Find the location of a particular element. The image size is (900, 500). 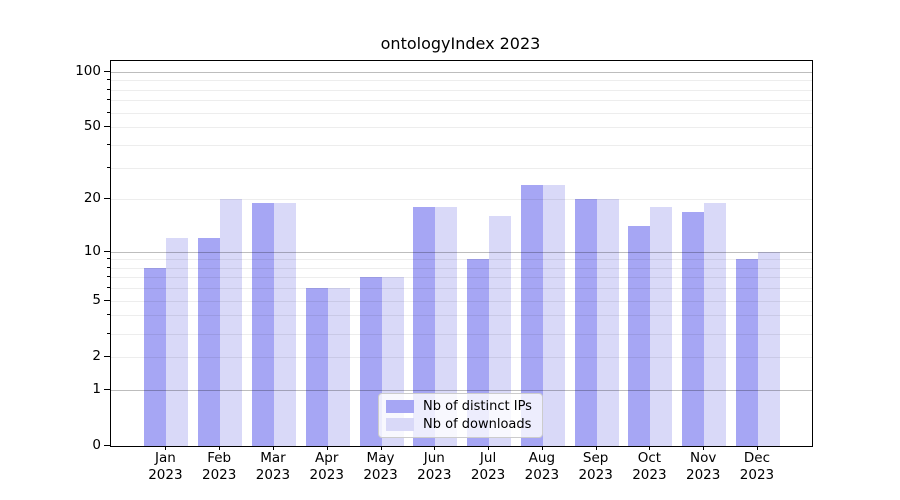

bar-jun-downloads is located at coordinates (446, 326).